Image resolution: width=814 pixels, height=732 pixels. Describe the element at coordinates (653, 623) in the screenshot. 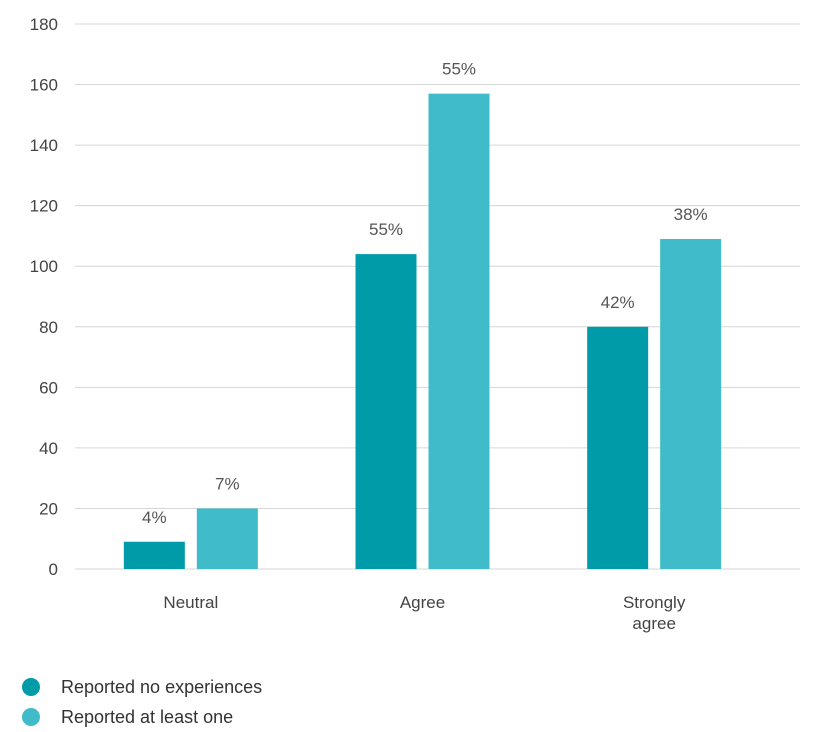

I see `x-tick-label: agree` at that location.